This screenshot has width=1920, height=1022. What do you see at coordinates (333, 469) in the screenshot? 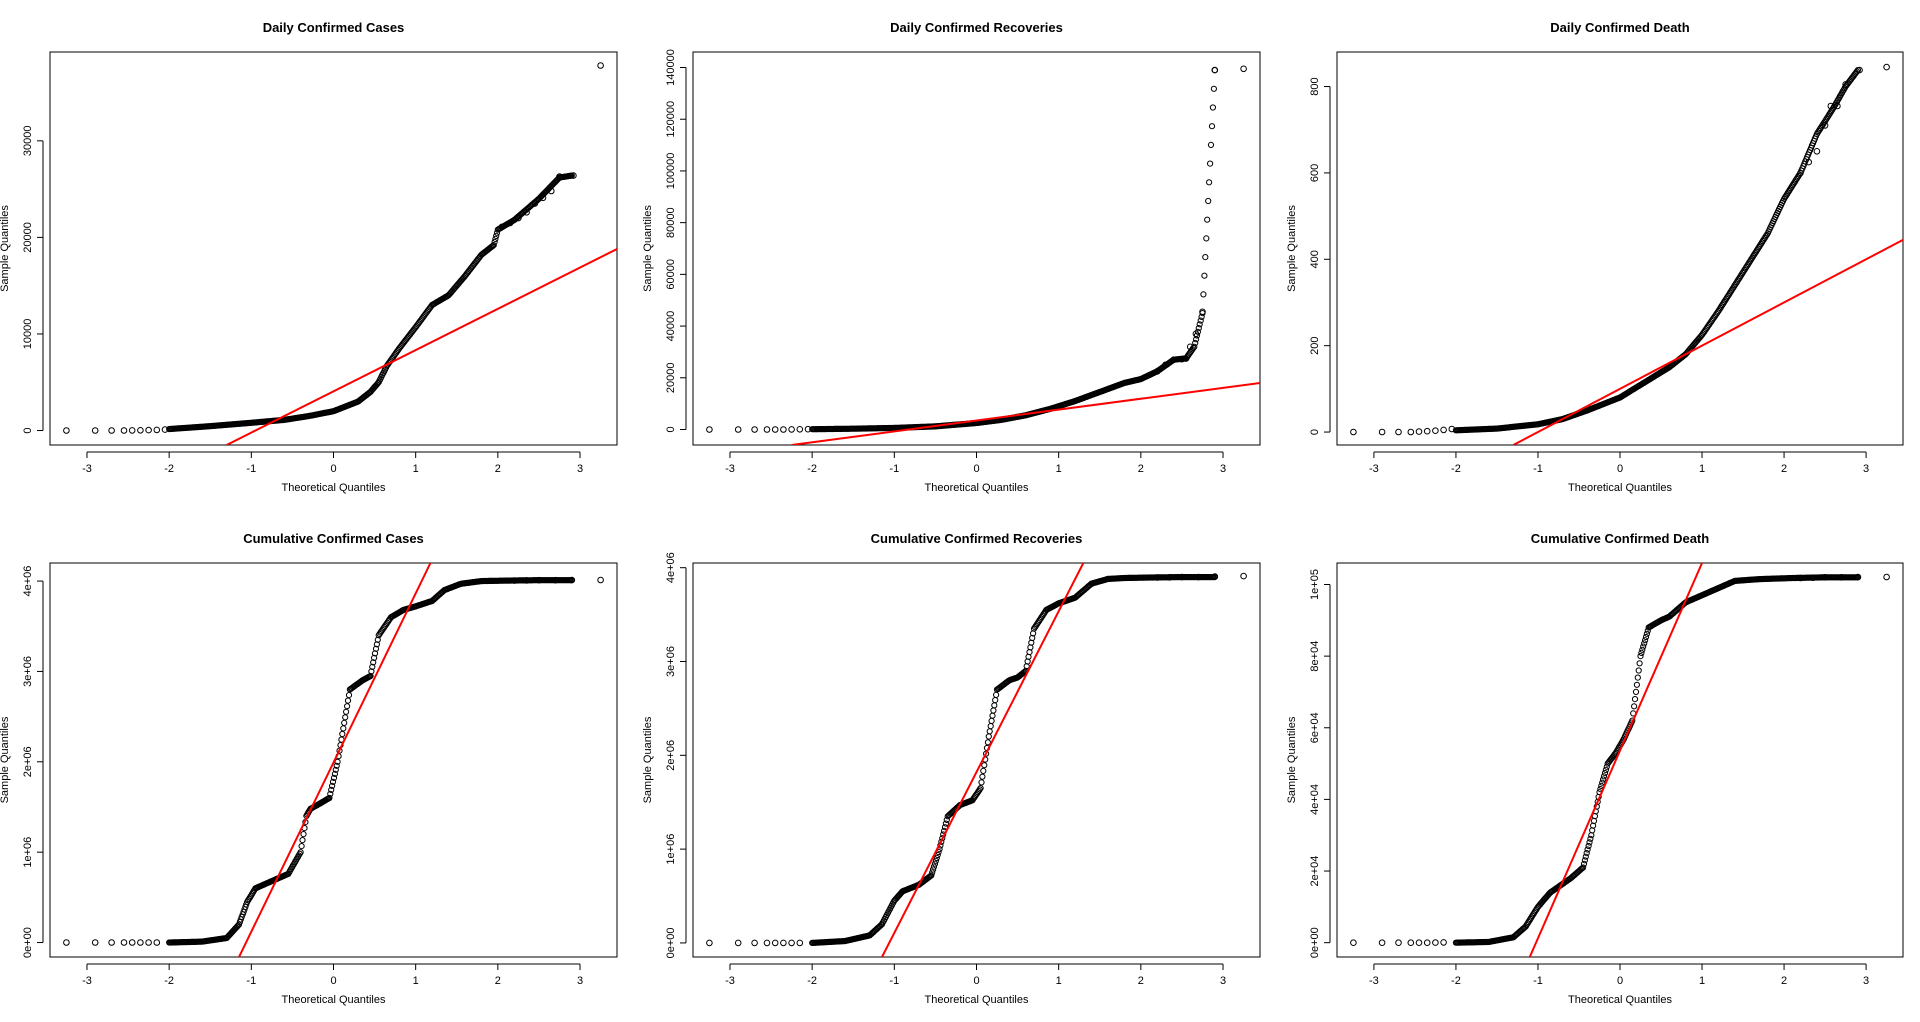
I see `x-tick-label: 0` at bounding box center [333, 469].